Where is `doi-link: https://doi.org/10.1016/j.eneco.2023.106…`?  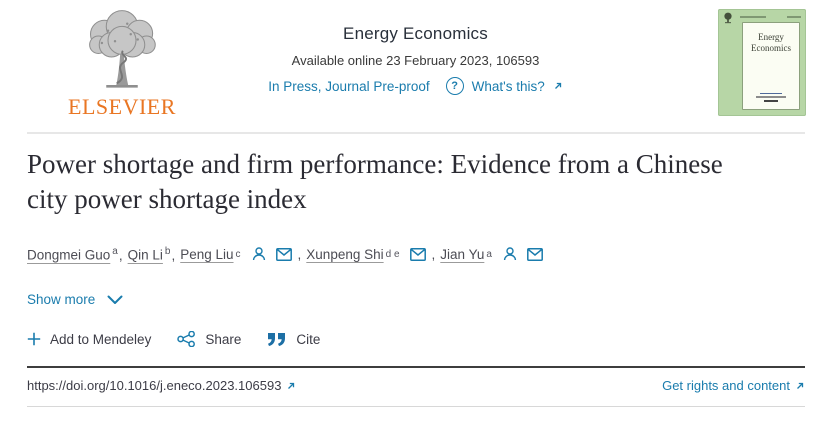 doi-link: https://doi.org/10.1016/j.eneco.2023.106… is located at coordinates (161, 385).